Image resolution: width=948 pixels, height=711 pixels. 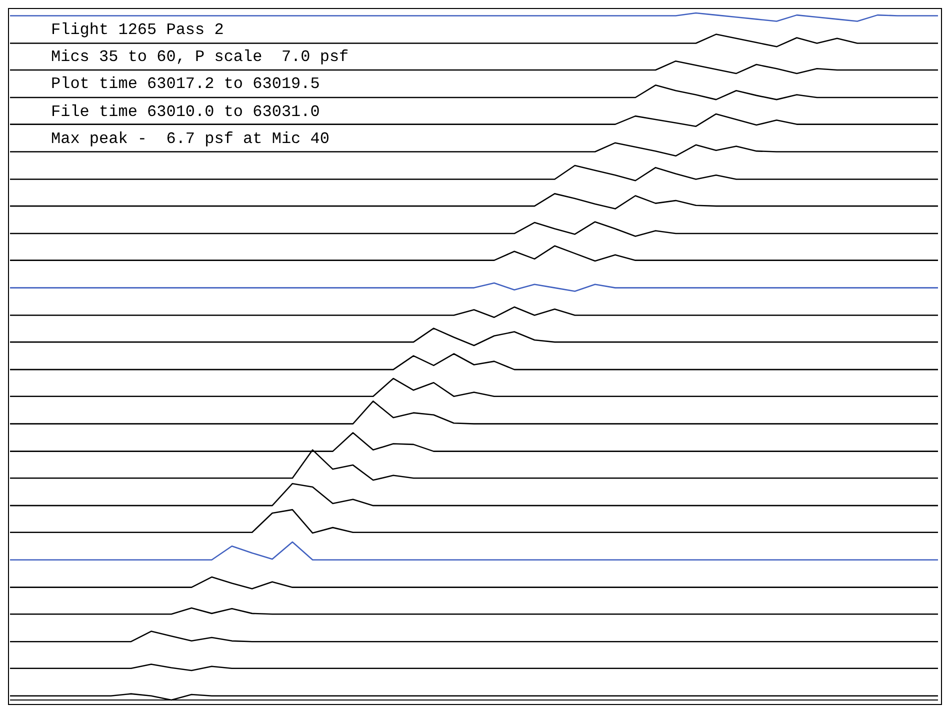 I want to click on annotation: File time 63010.0 to 63031.0, so click(x=186, y=112).